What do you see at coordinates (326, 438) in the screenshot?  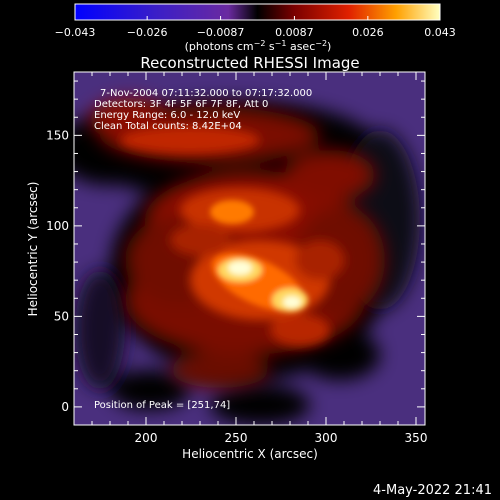 I see `x-tick-label: 300` at bounding box center [326, 438].